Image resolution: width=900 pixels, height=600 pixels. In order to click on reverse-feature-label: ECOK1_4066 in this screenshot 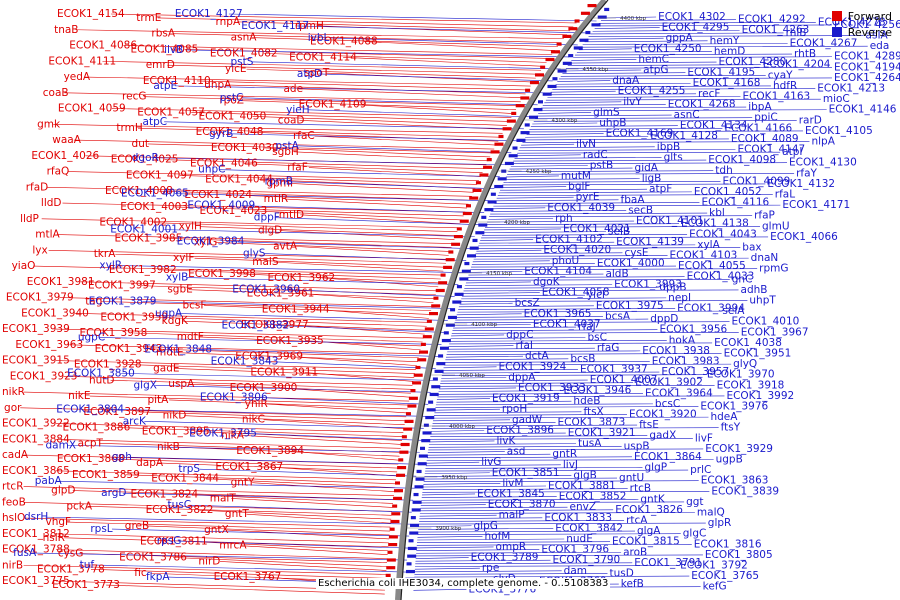, I will do `click(804, 237)`.